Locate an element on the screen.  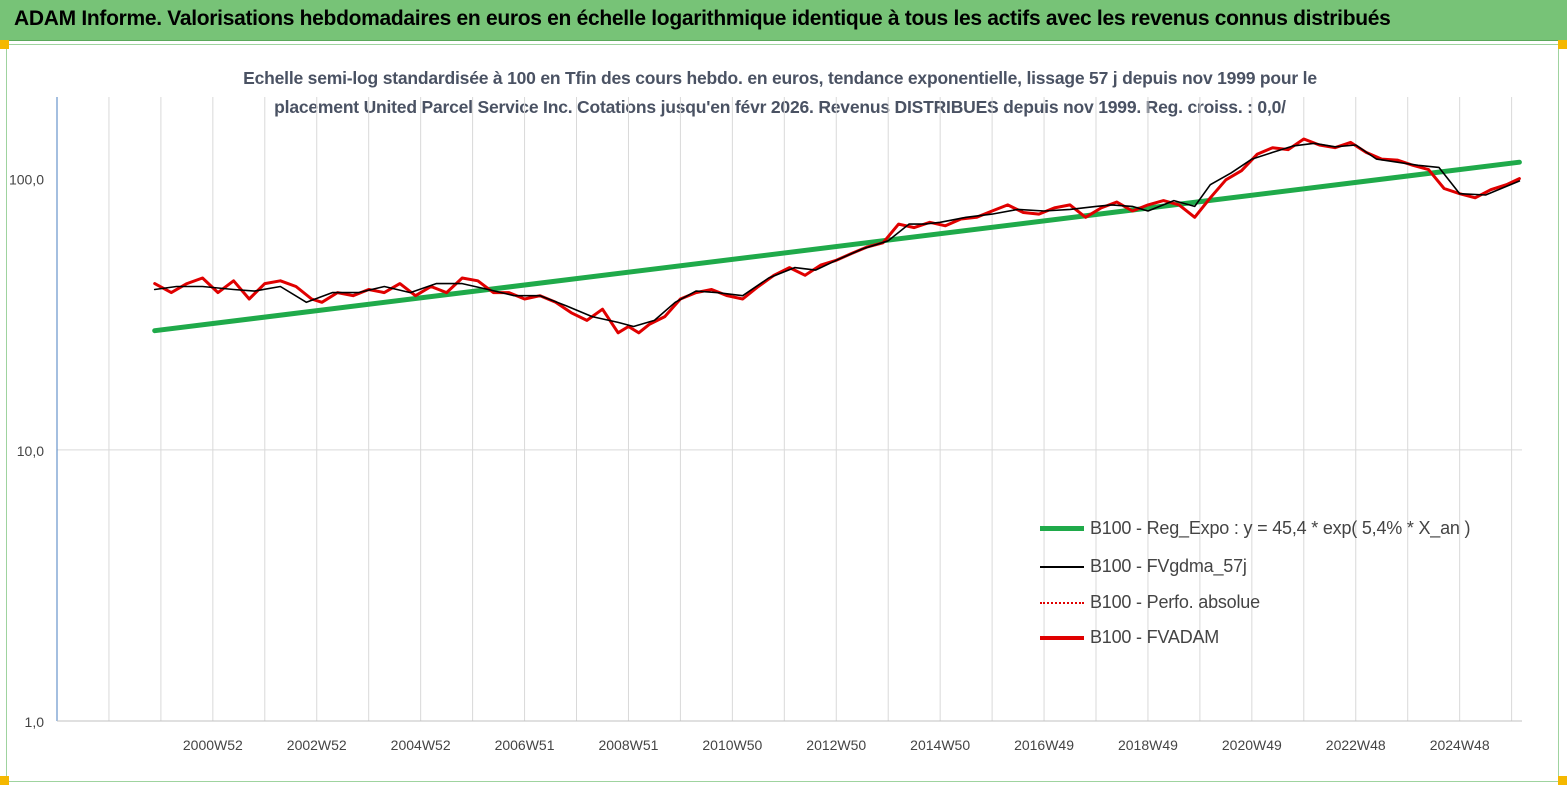
x-tick-label: 2022W48 is located at coordinates (1356, 745).